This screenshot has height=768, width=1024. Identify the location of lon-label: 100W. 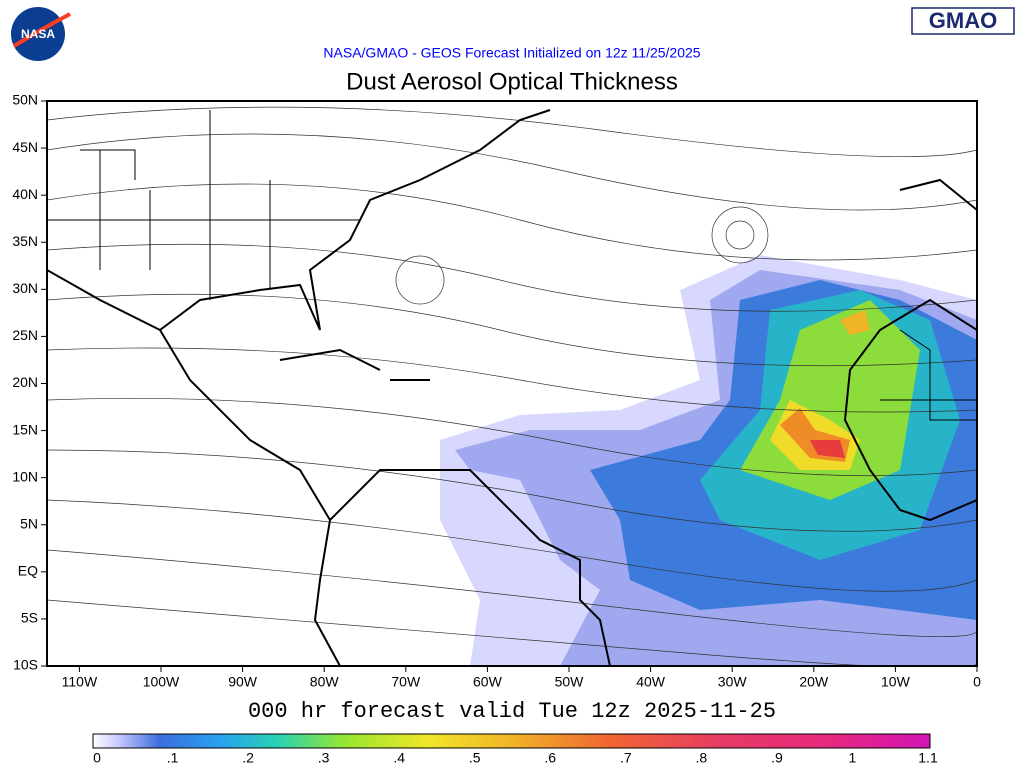
(161, 682).